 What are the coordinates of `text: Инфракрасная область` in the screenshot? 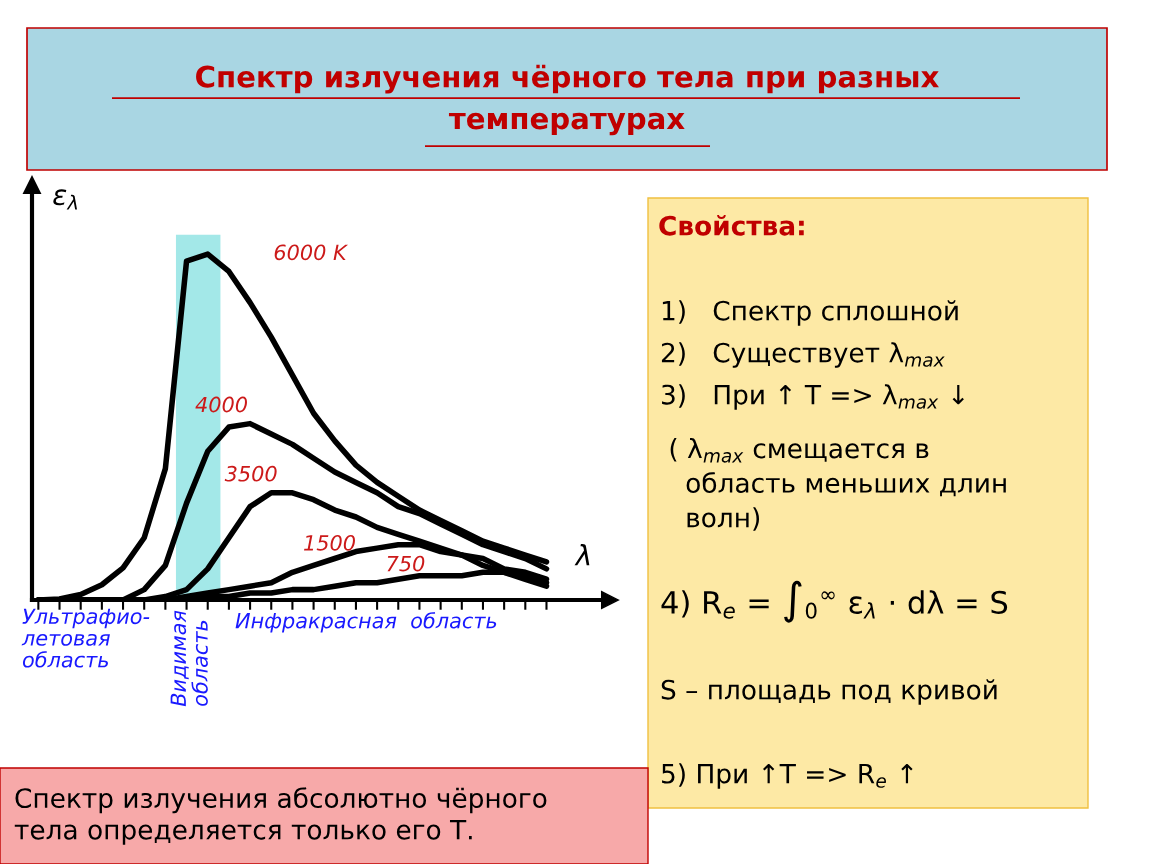 It's located at (366, 622).